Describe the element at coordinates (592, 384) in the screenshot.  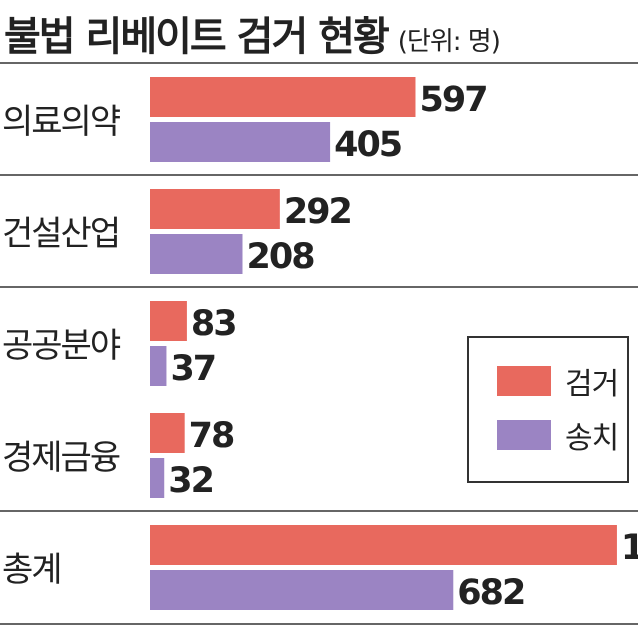
I see `legend-label-arrest: 검거` at that location.